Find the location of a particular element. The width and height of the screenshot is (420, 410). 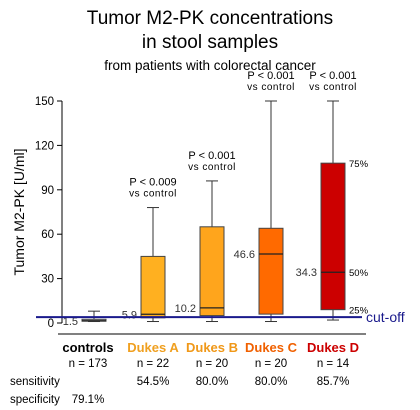

box-dukes-a is located at coordinates (153, 287).